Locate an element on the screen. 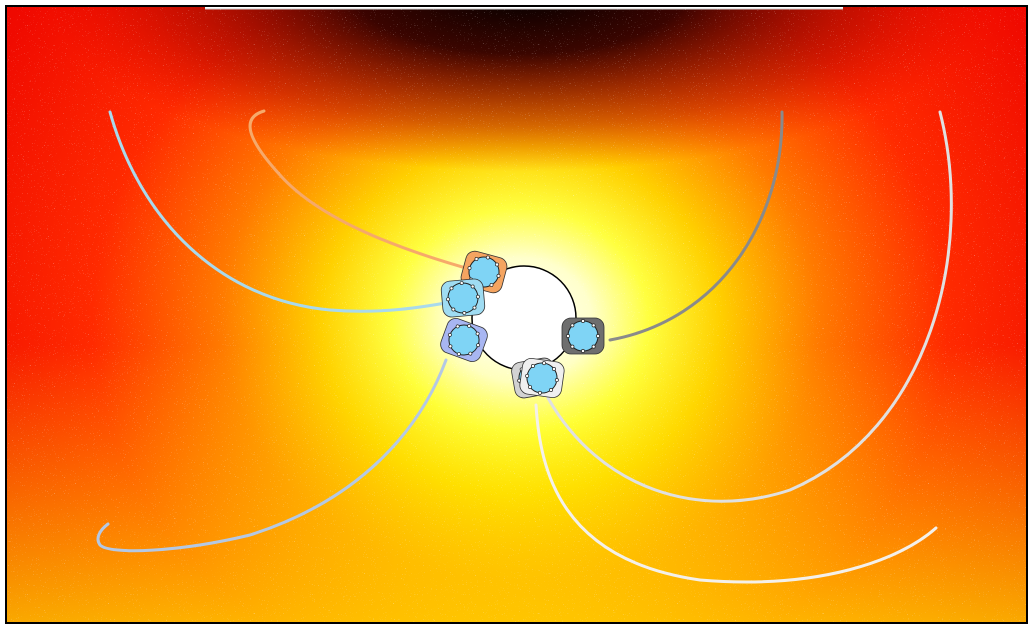  trail-periwinkle is located at coordinates (272, 455).